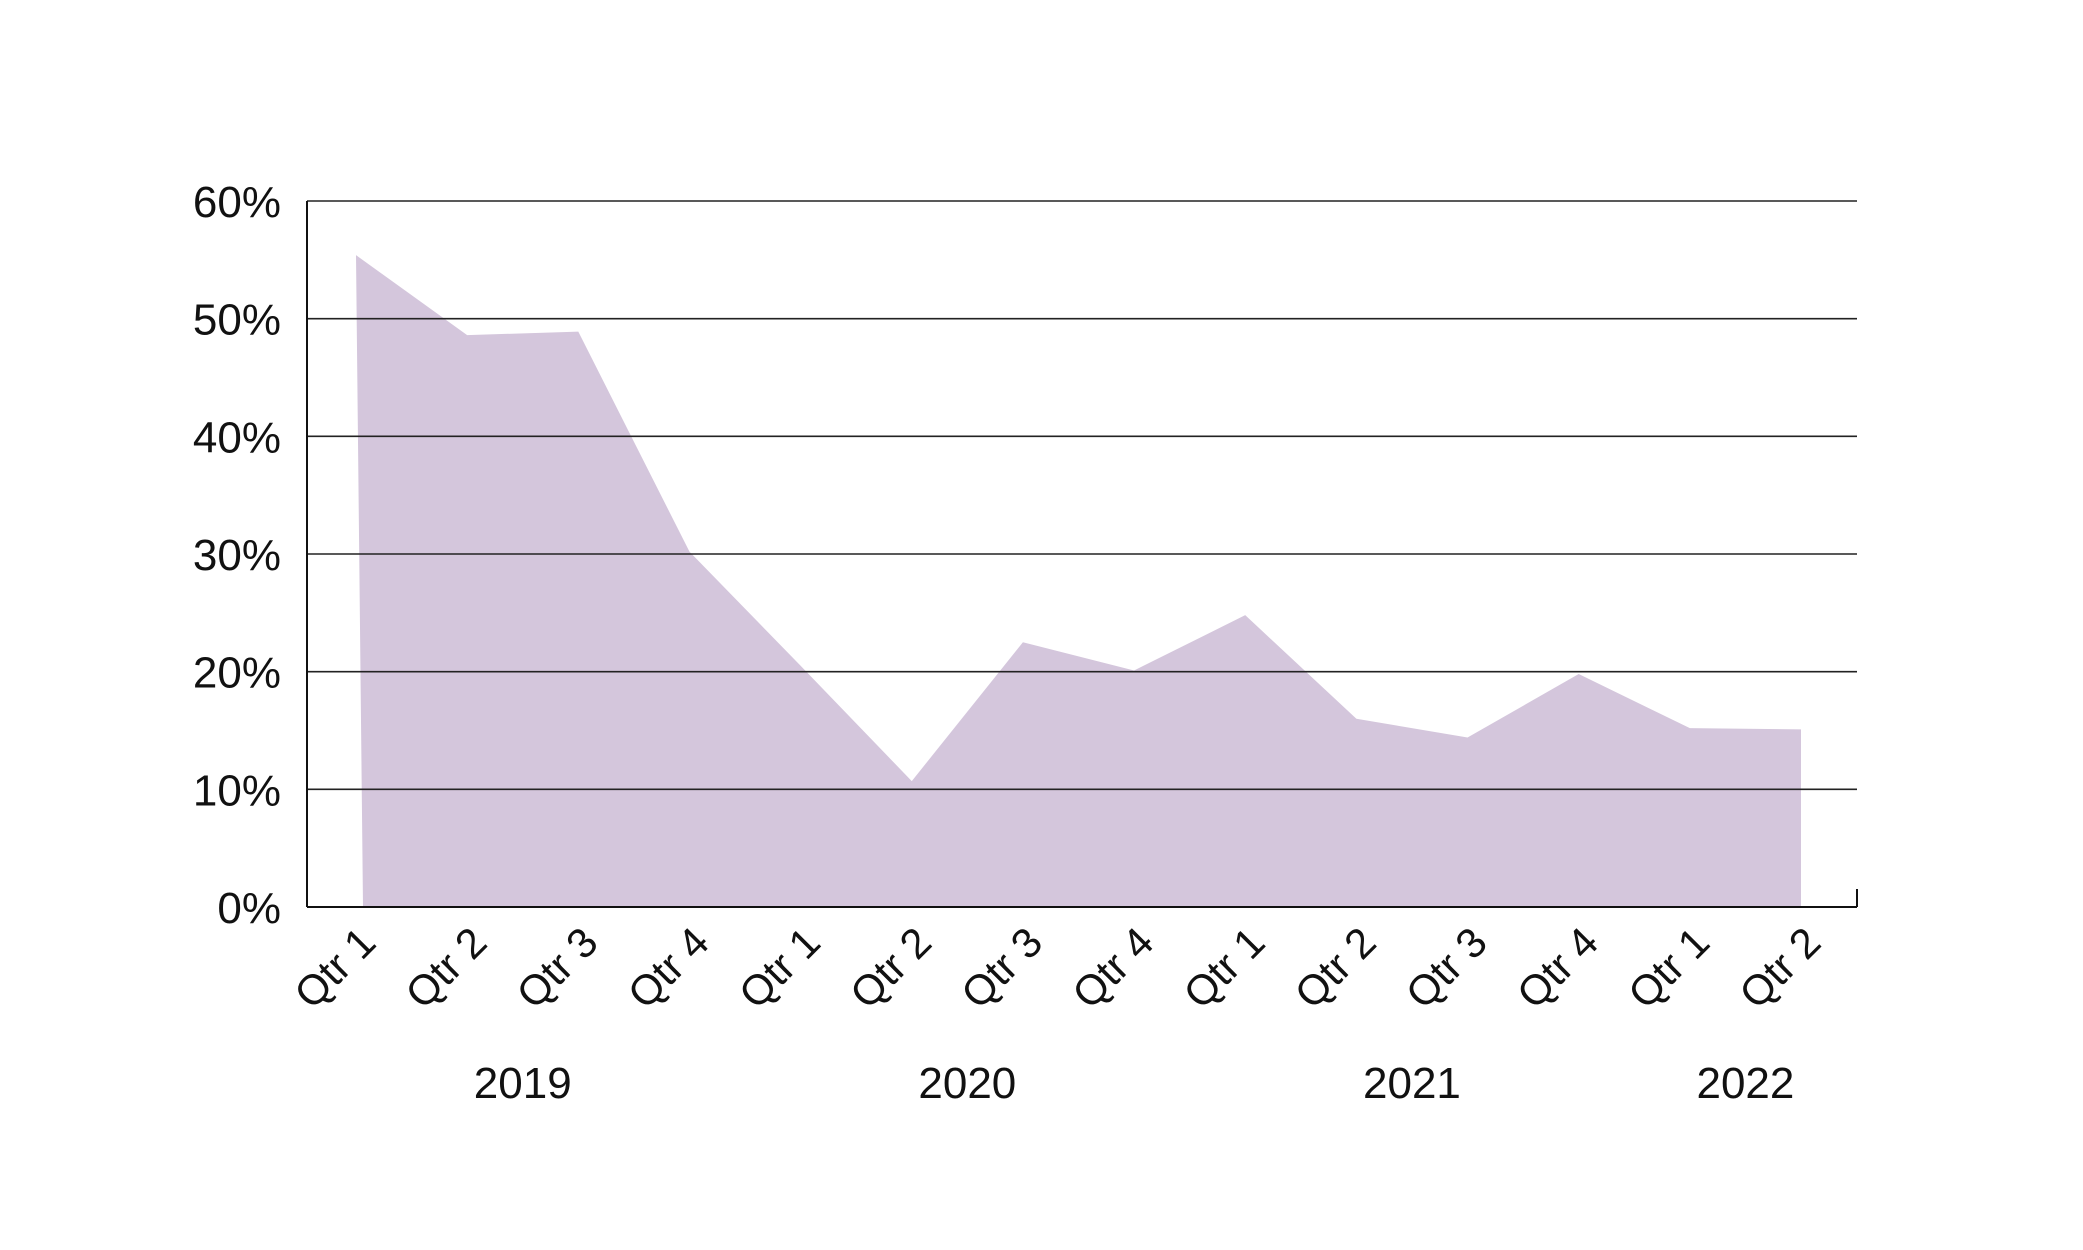 The height and width of the screenshot is (1250, 2083). I want to click on year-label: 2022, so click(1745, 1083).